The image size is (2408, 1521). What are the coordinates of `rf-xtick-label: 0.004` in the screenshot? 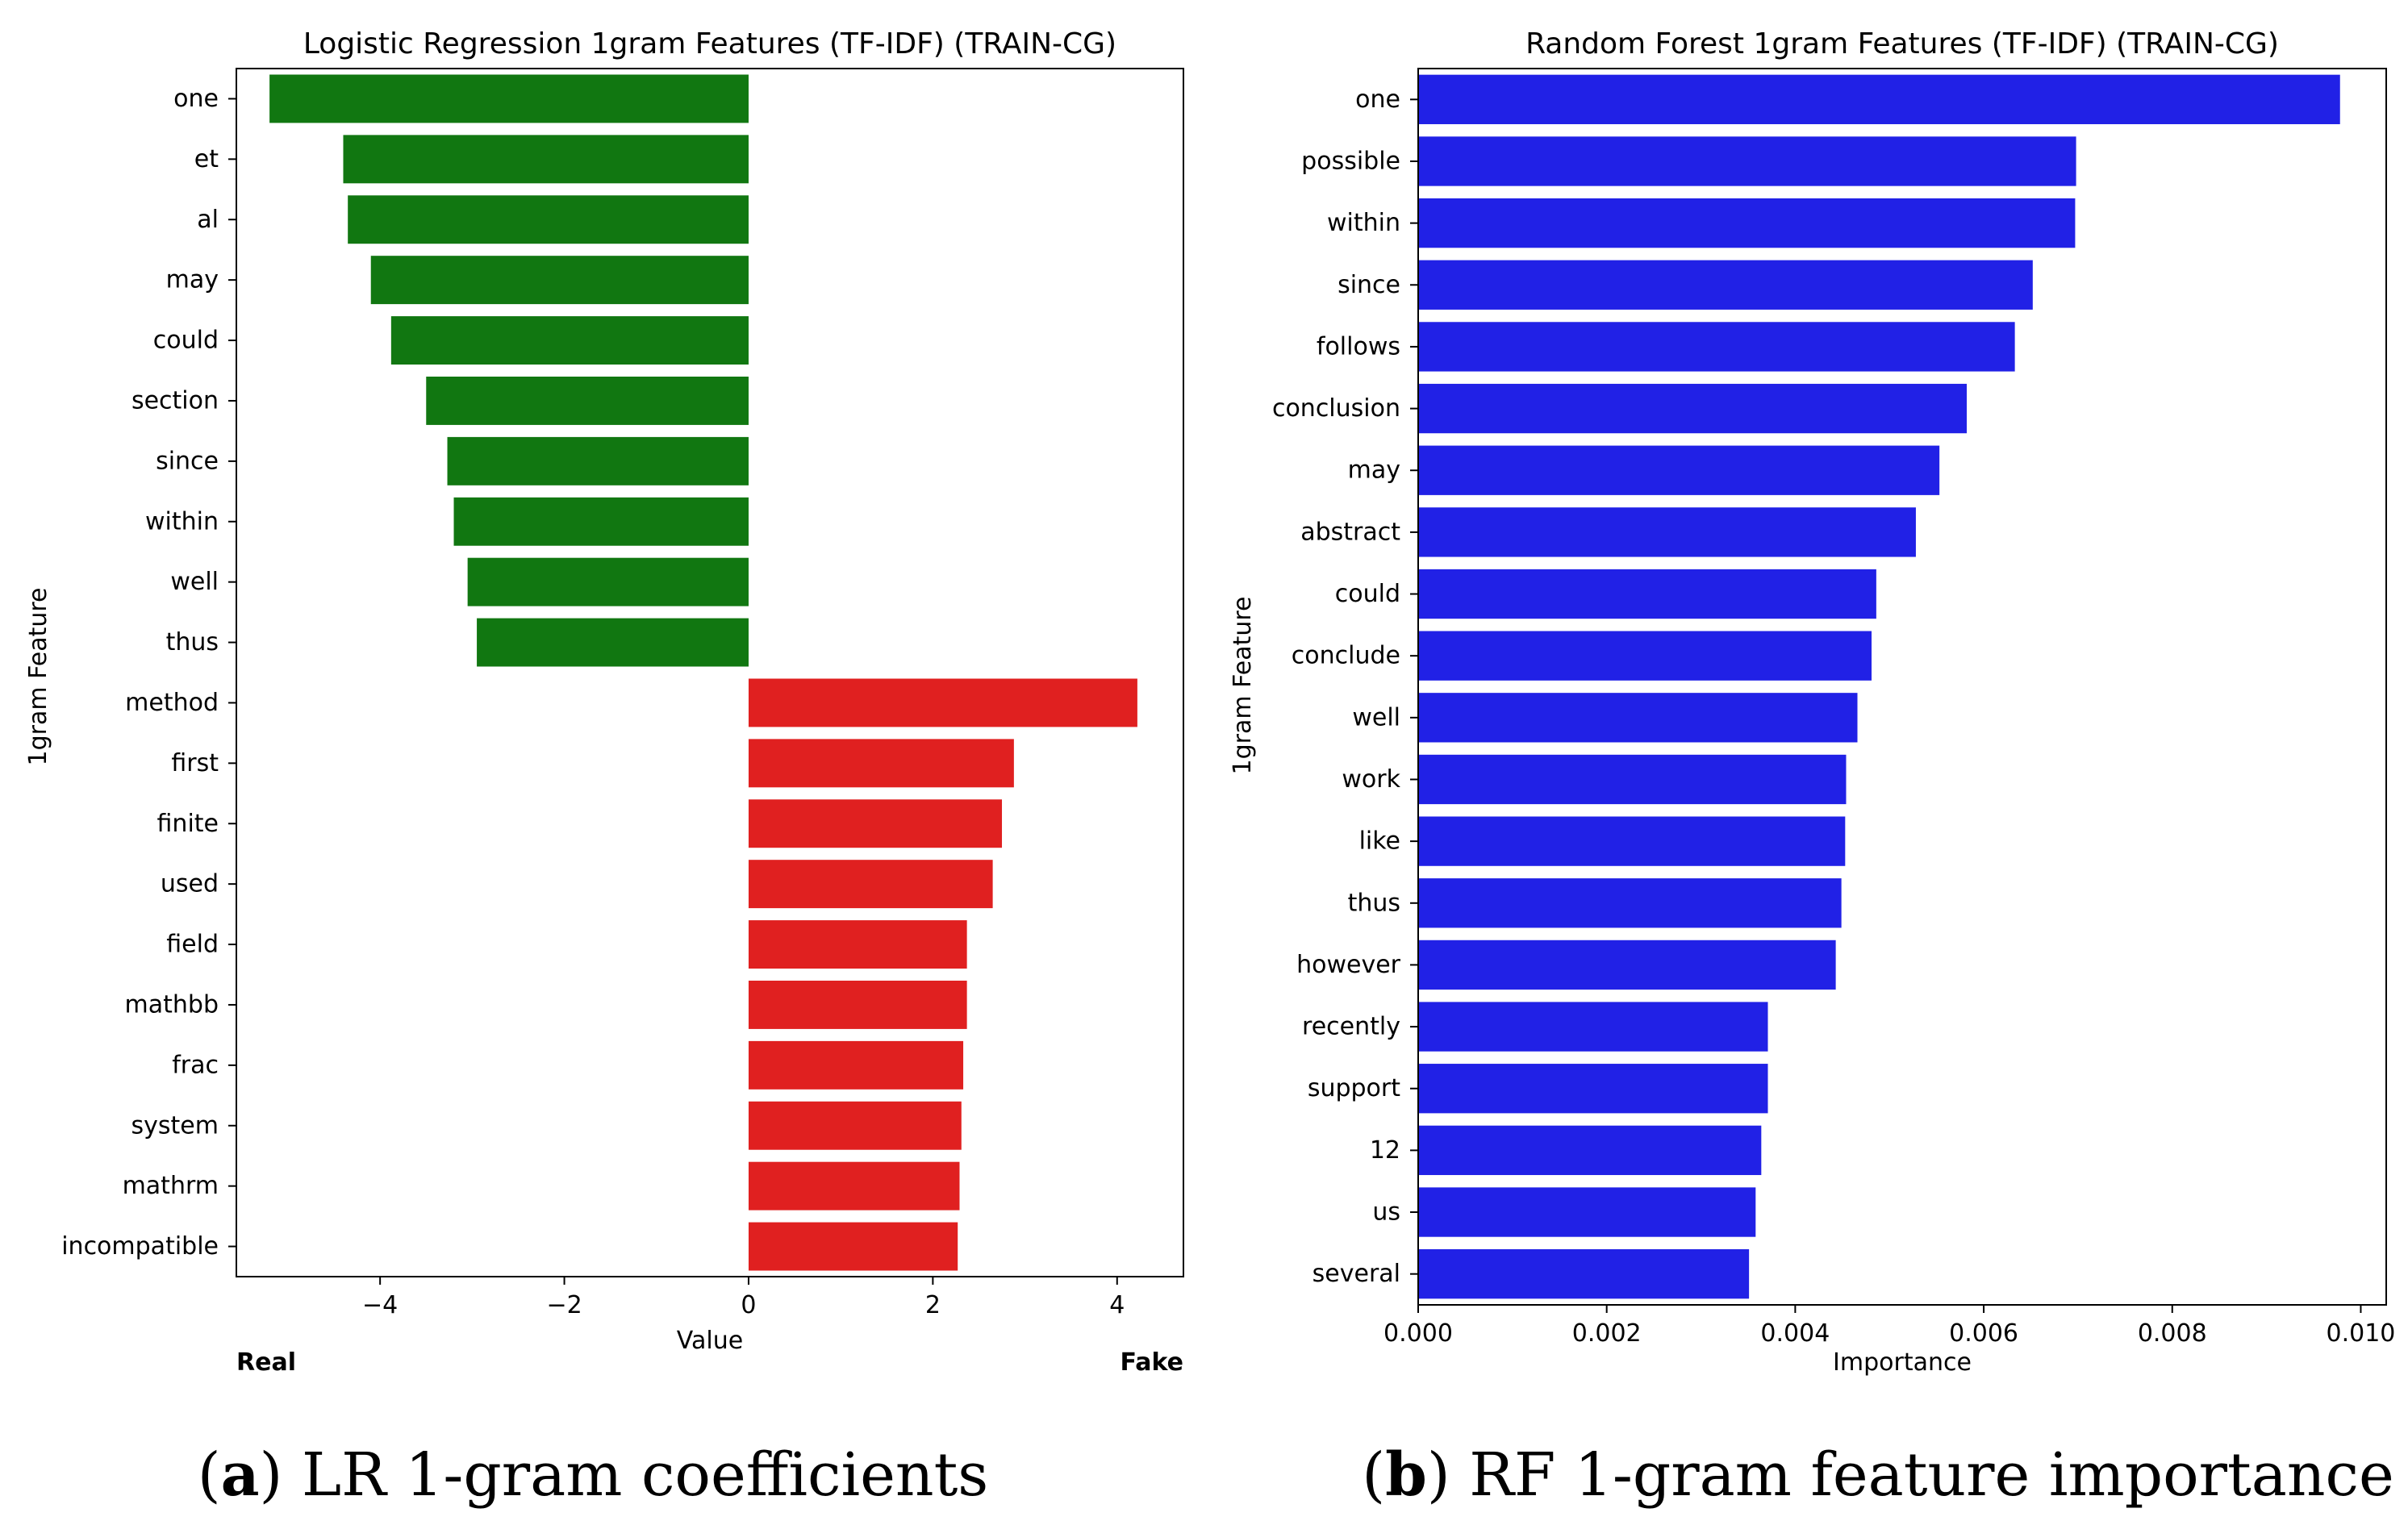 It's located at (1795, 1333).